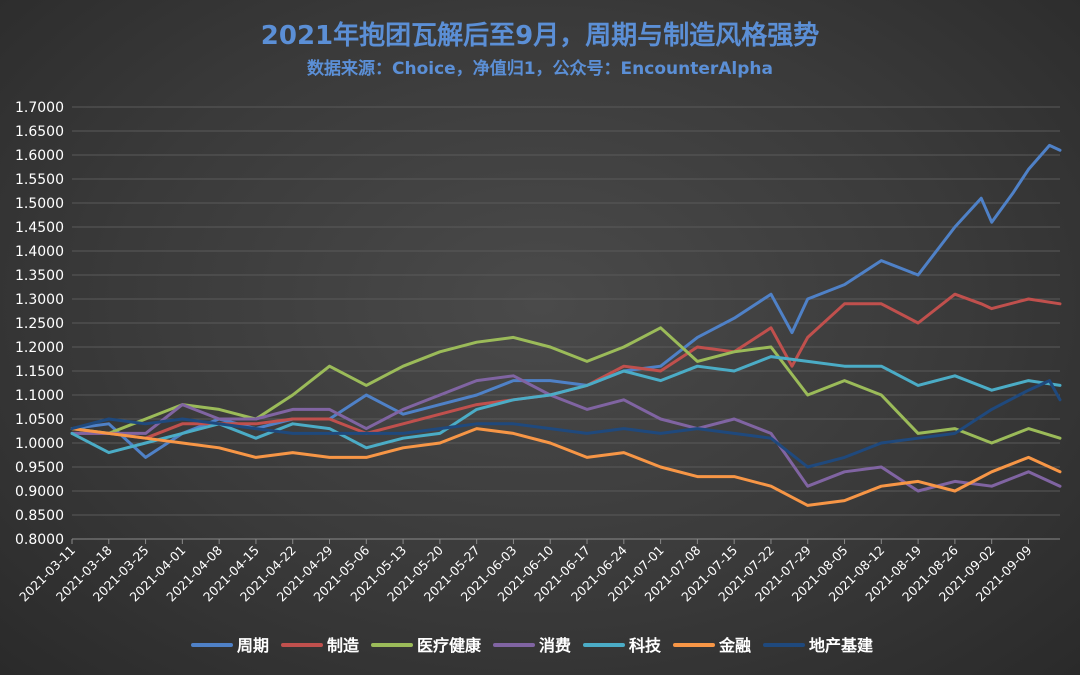  I want to click on chart-subtitle: 数据来源：Choice，净值归1，公众号：EncounterAlpha, so click(540, 68).